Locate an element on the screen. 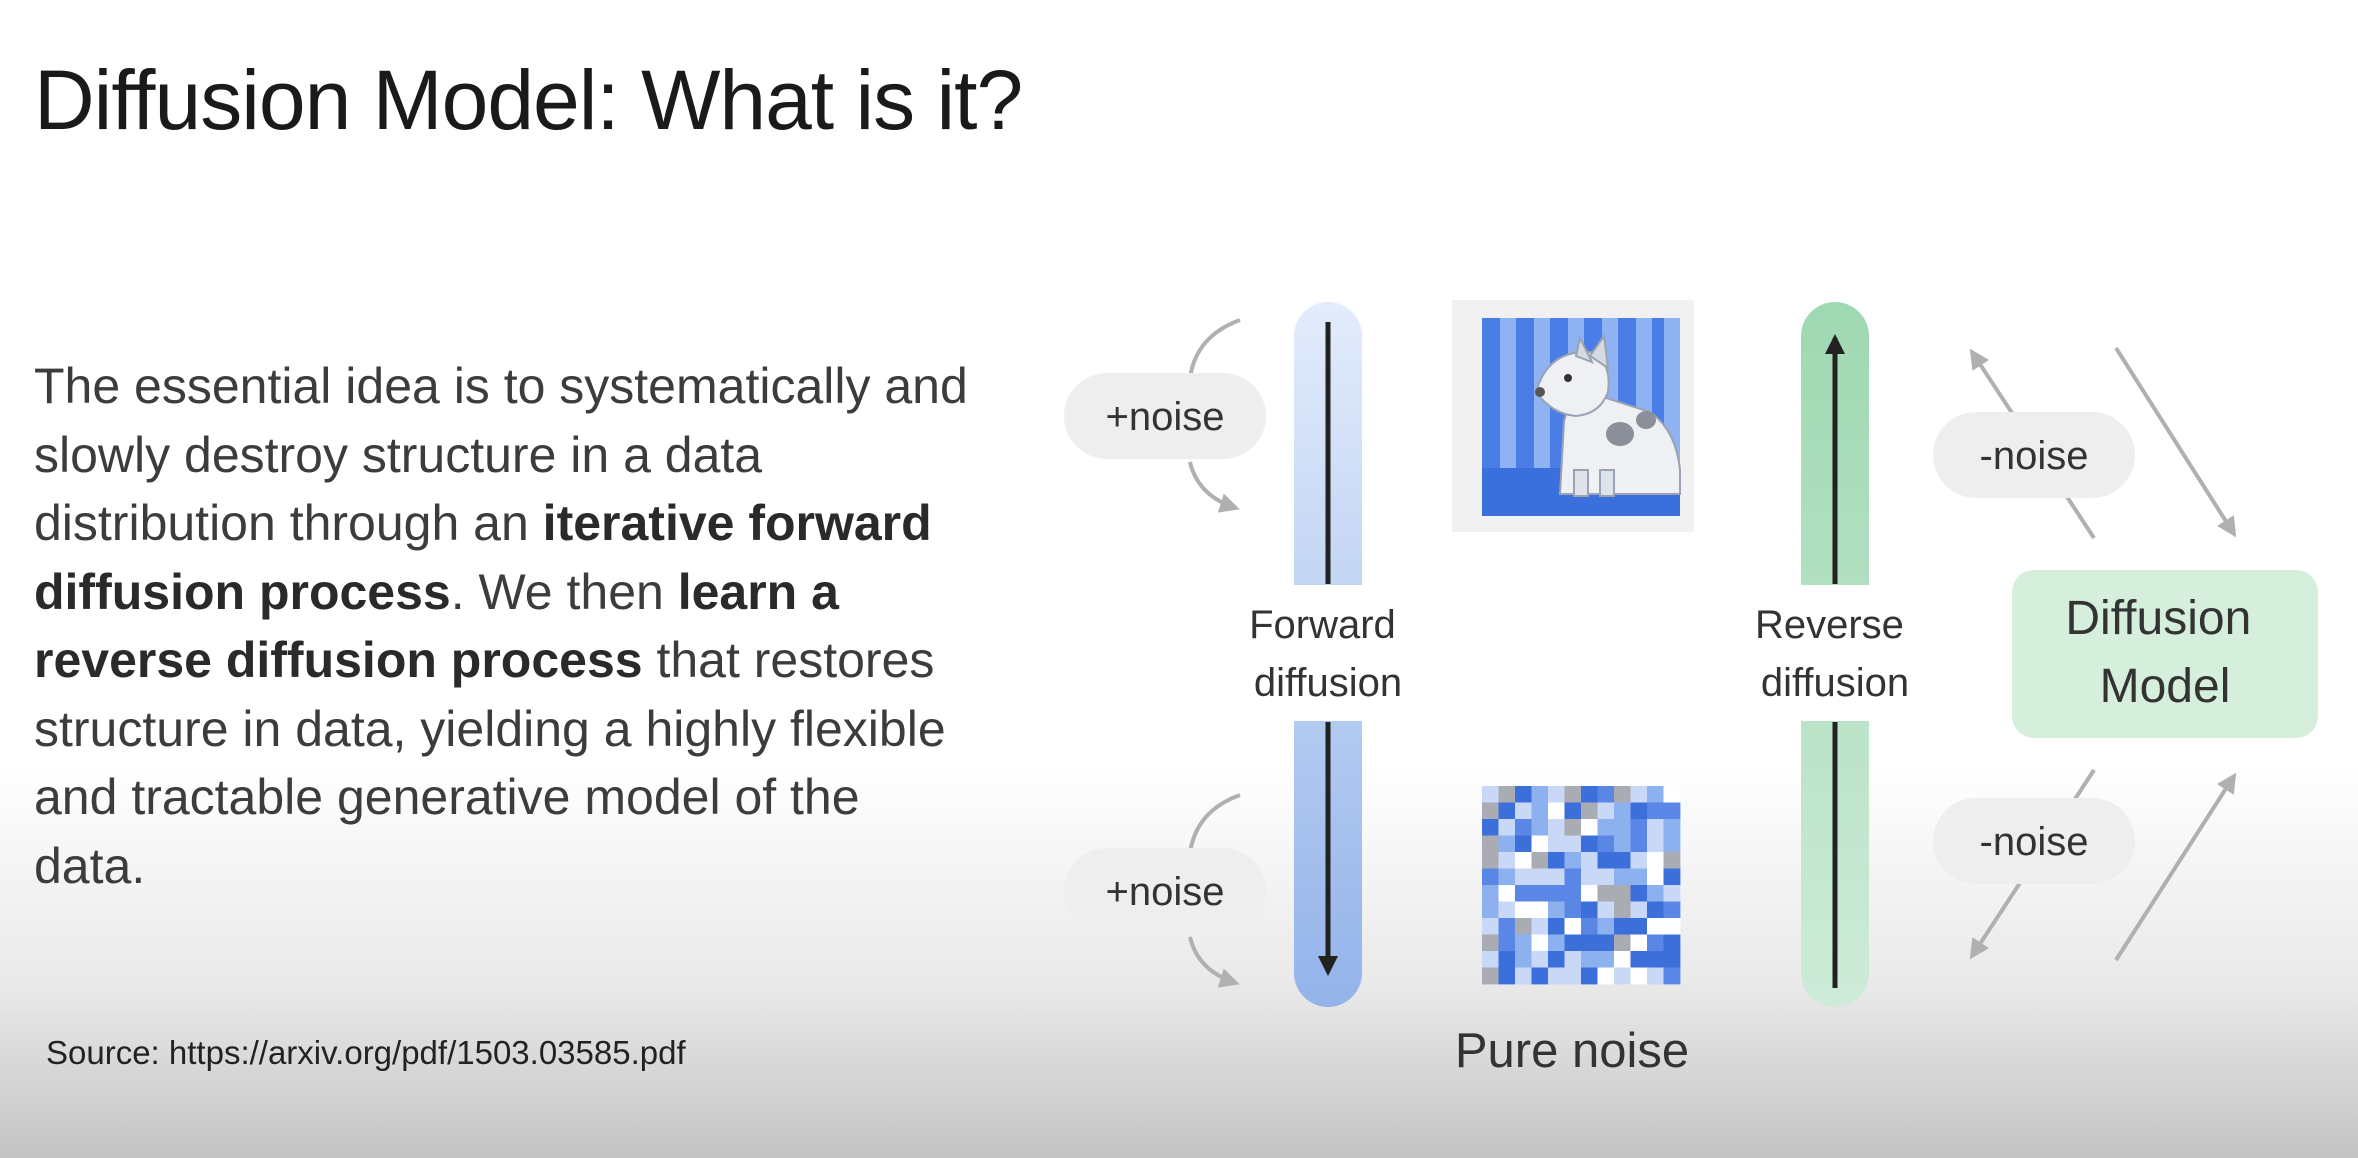  add-noise-label-top: +noise is located at coordinates (1165, 417).